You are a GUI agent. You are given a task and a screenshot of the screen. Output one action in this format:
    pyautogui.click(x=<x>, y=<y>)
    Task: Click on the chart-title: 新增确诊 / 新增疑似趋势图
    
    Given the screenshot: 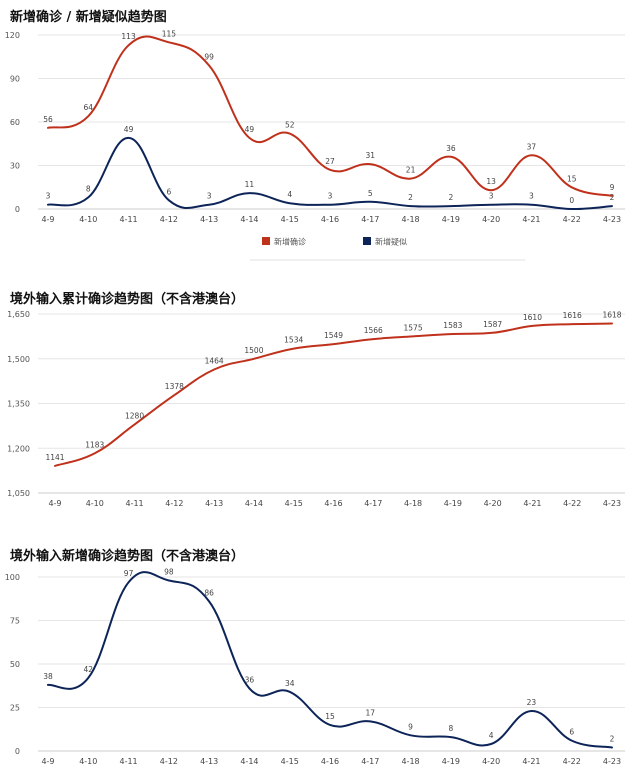 What is the action you would take?
    pyautogui.click(x=88, y=17)
    